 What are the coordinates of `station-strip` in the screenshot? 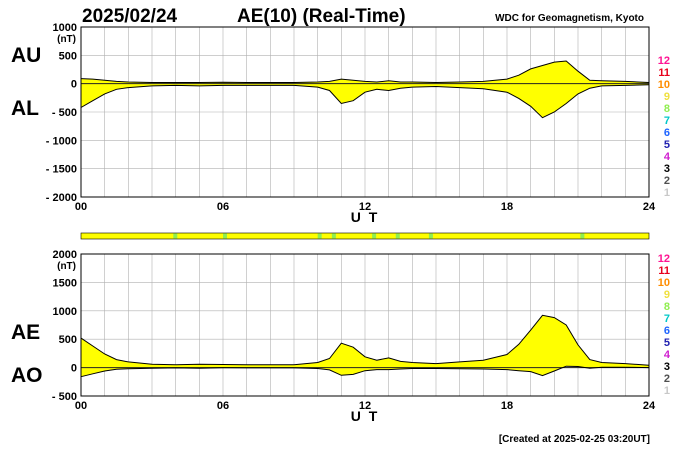 It's located at (365, 236).